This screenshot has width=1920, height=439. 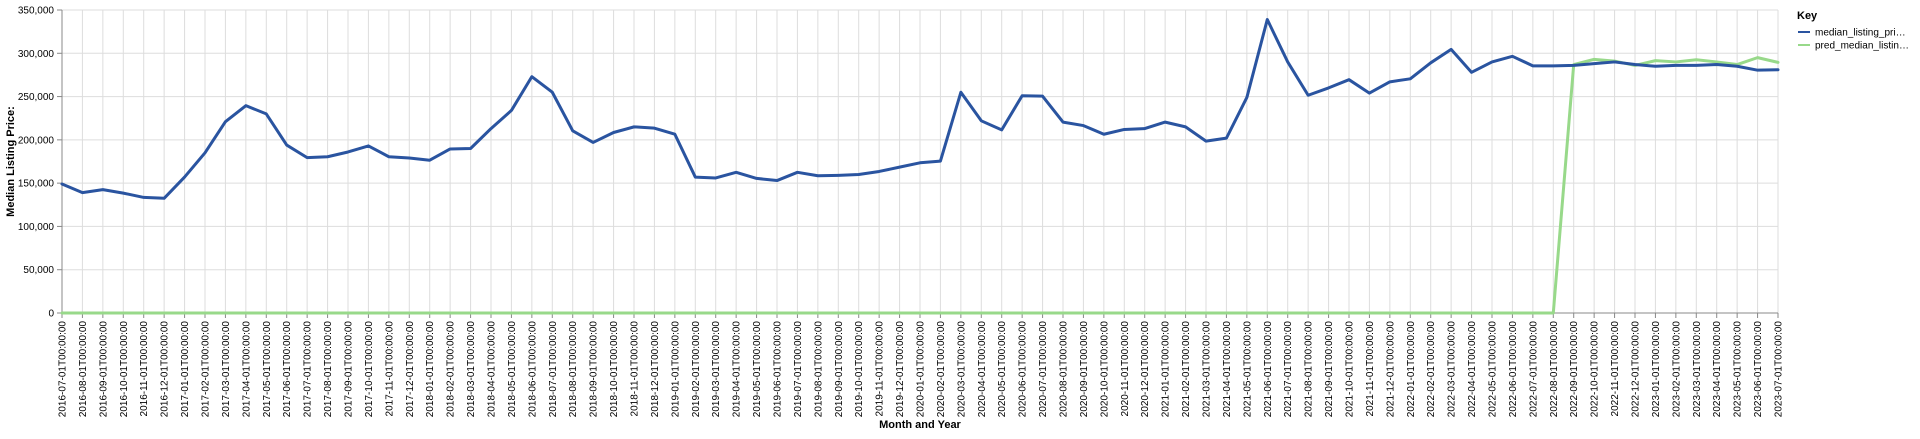 I want to click on y-tick-label: 50,000, so click(x=38, y=270).